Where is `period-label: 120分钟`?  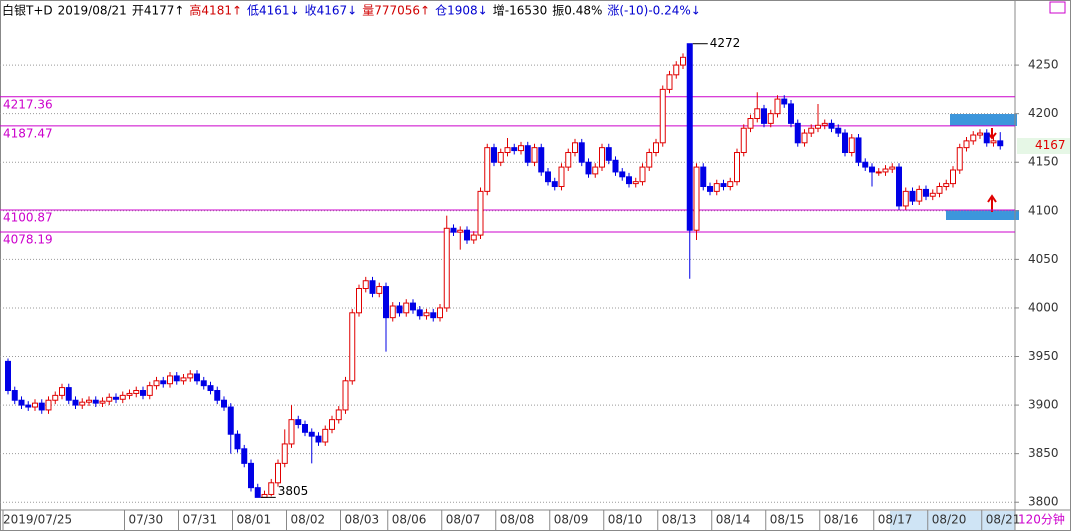 period-label: 120分钟 is located at coordinates (1041, 519).